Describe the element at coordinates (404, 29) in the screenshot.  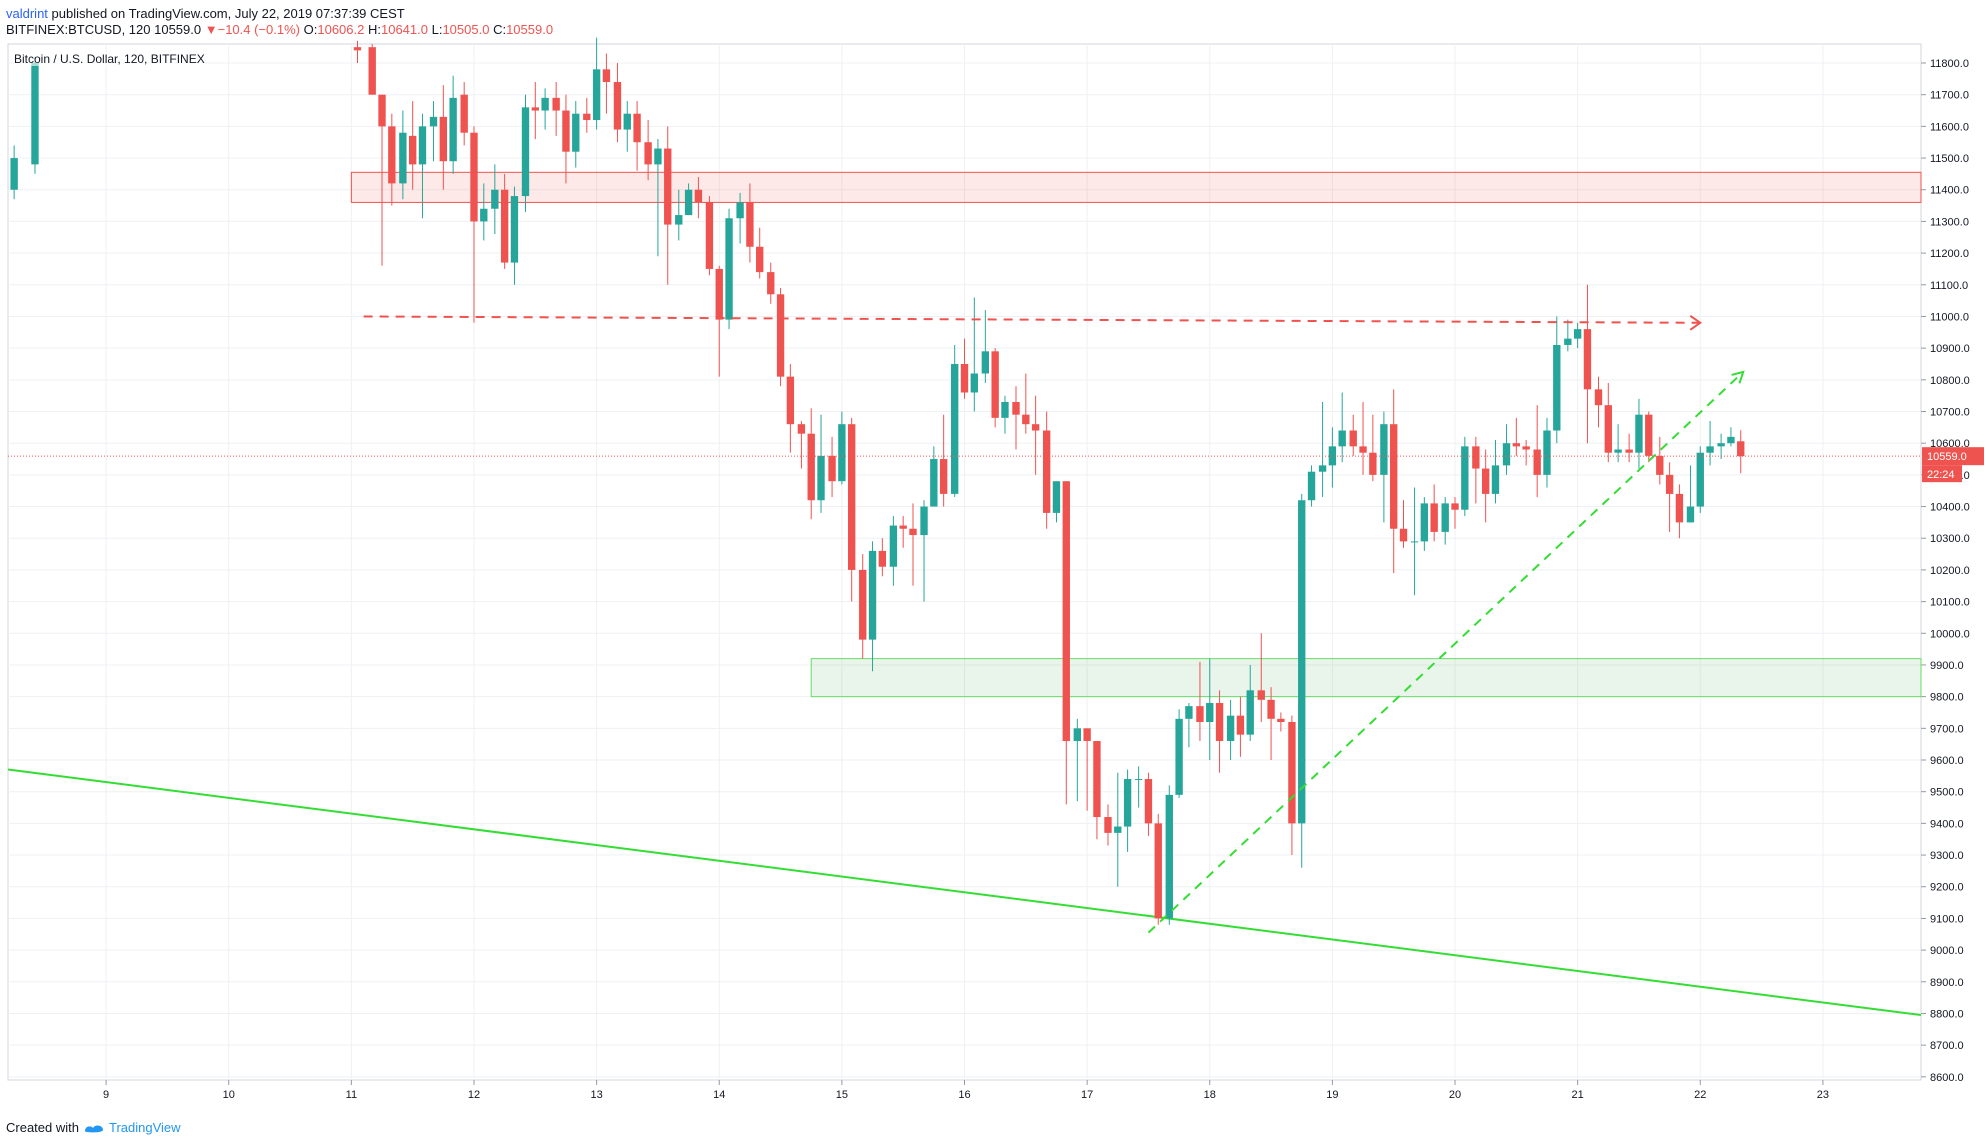
I see `high-value: 10641.0` at that location.